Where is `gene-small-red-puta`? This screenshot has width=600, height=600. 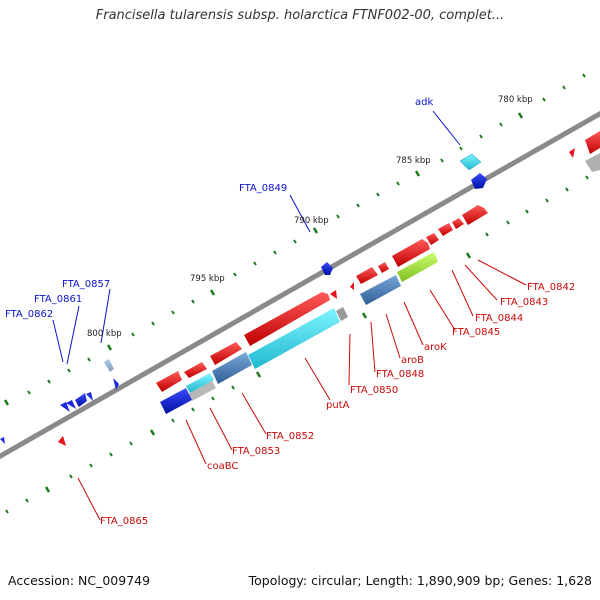
gene-small-red-puta is located at coordinates (333, 294).